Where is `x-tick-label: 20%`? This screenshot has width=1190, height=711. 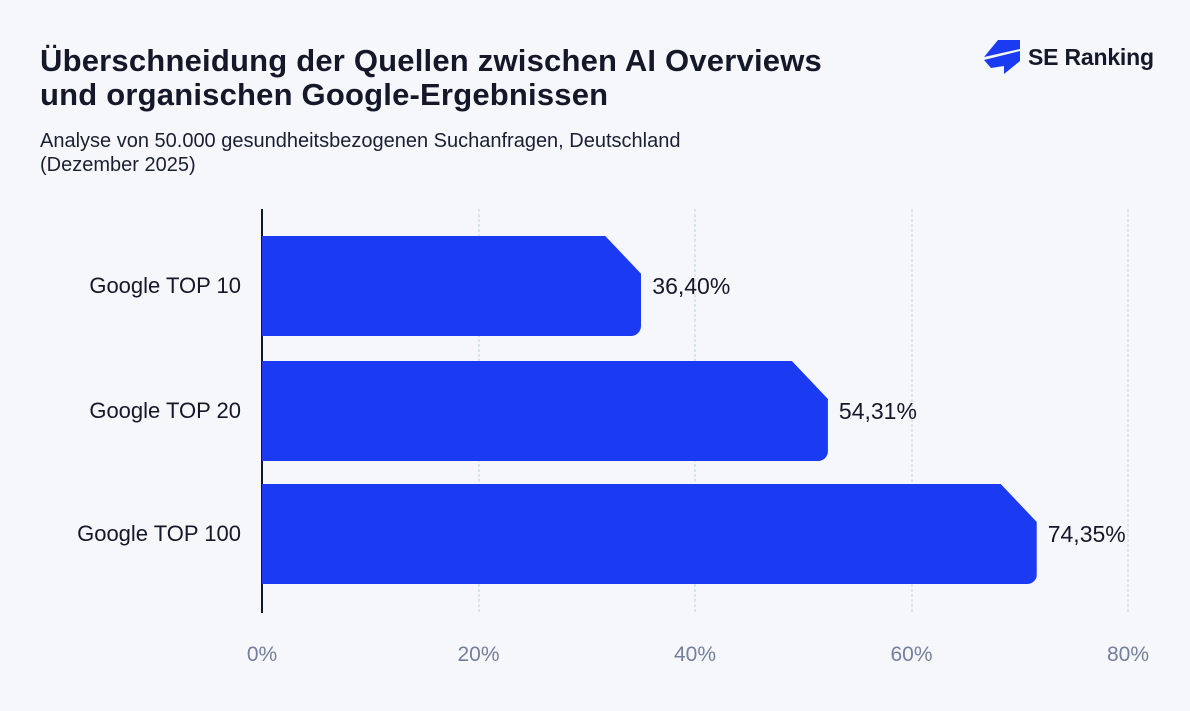
x-tick-label: 20% is located at coordinates (478, 654).